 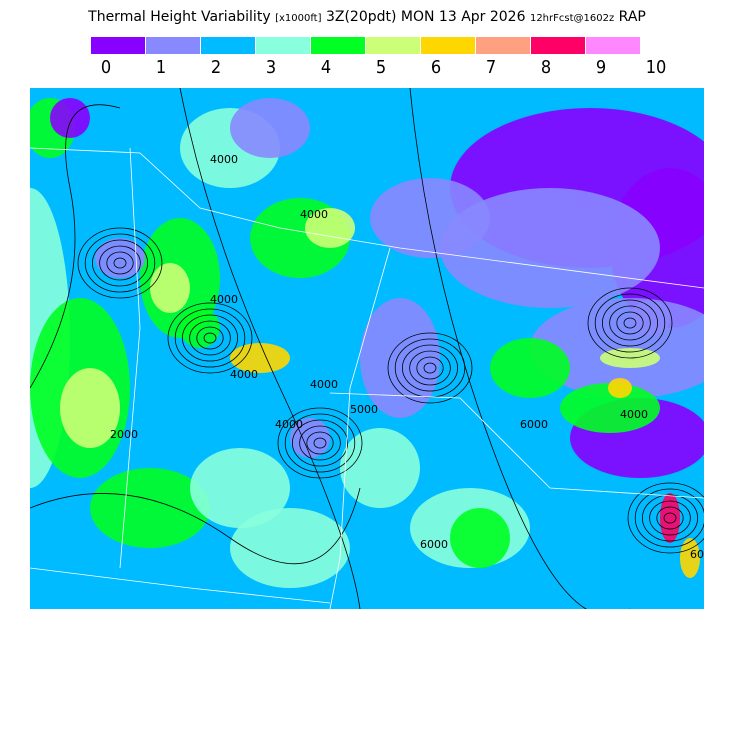 What do you see at coordinates (216, 67) in the screenshot?
I see `legend-tick-label: 2` at bounding box center [216, 67].